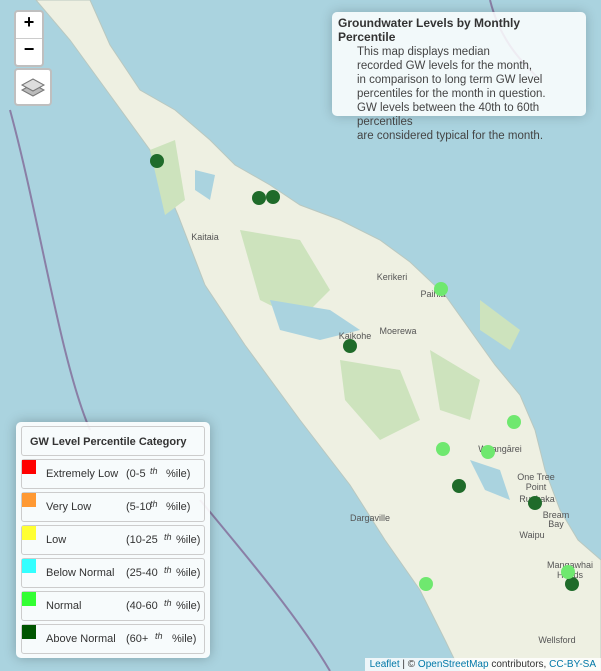 This screenshot has width=601, height=671. Describe the element at coordinates (82, 474) in the screenshot. I see `legend-label: Extremely Low` at that location.